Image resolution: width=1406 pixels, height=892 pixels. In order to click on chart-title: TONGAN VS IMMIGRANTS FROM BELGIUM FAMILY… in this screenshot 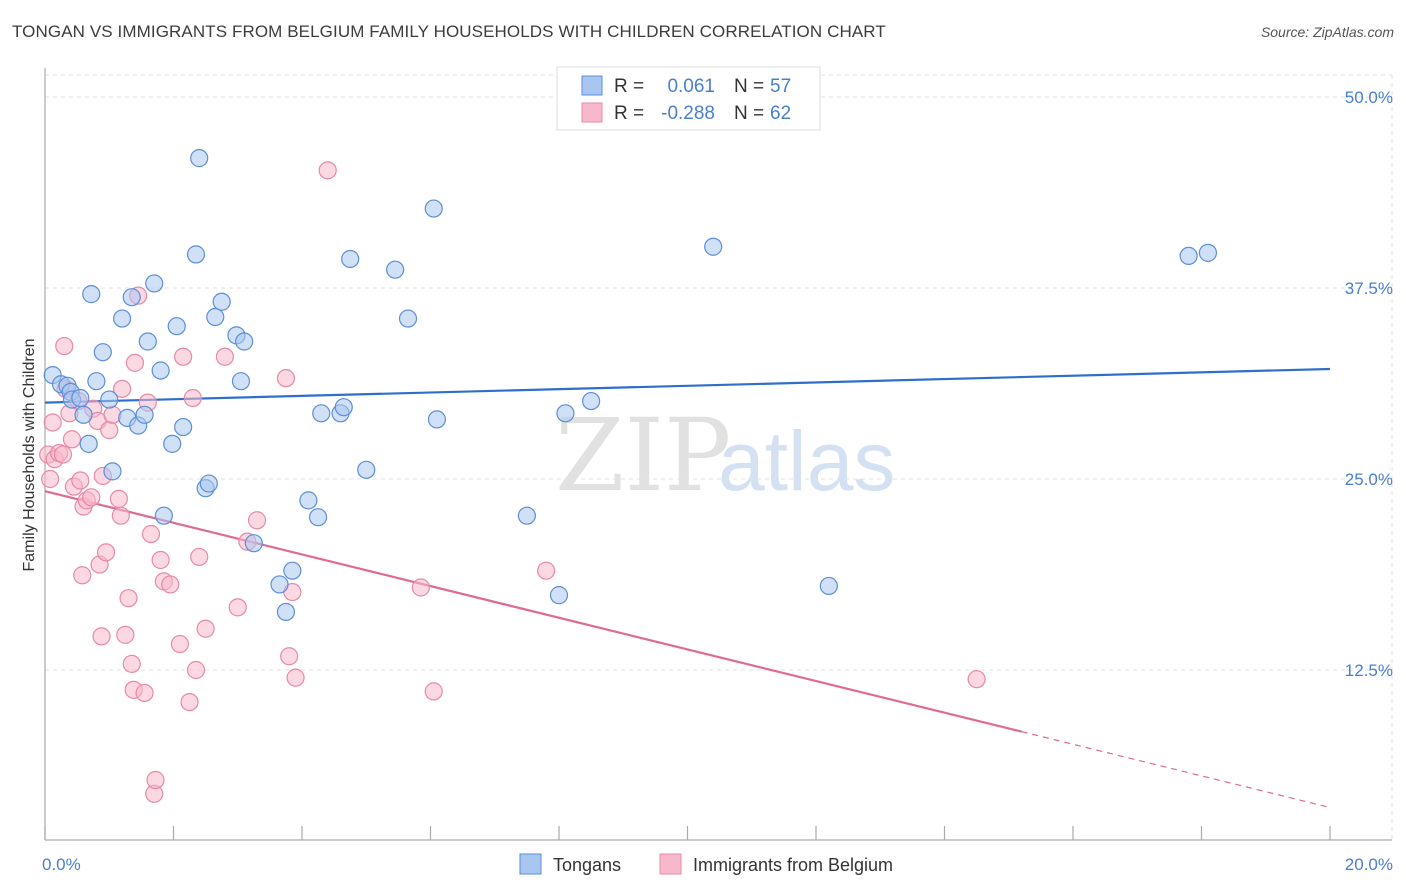, I will do `click(449, 31)`.